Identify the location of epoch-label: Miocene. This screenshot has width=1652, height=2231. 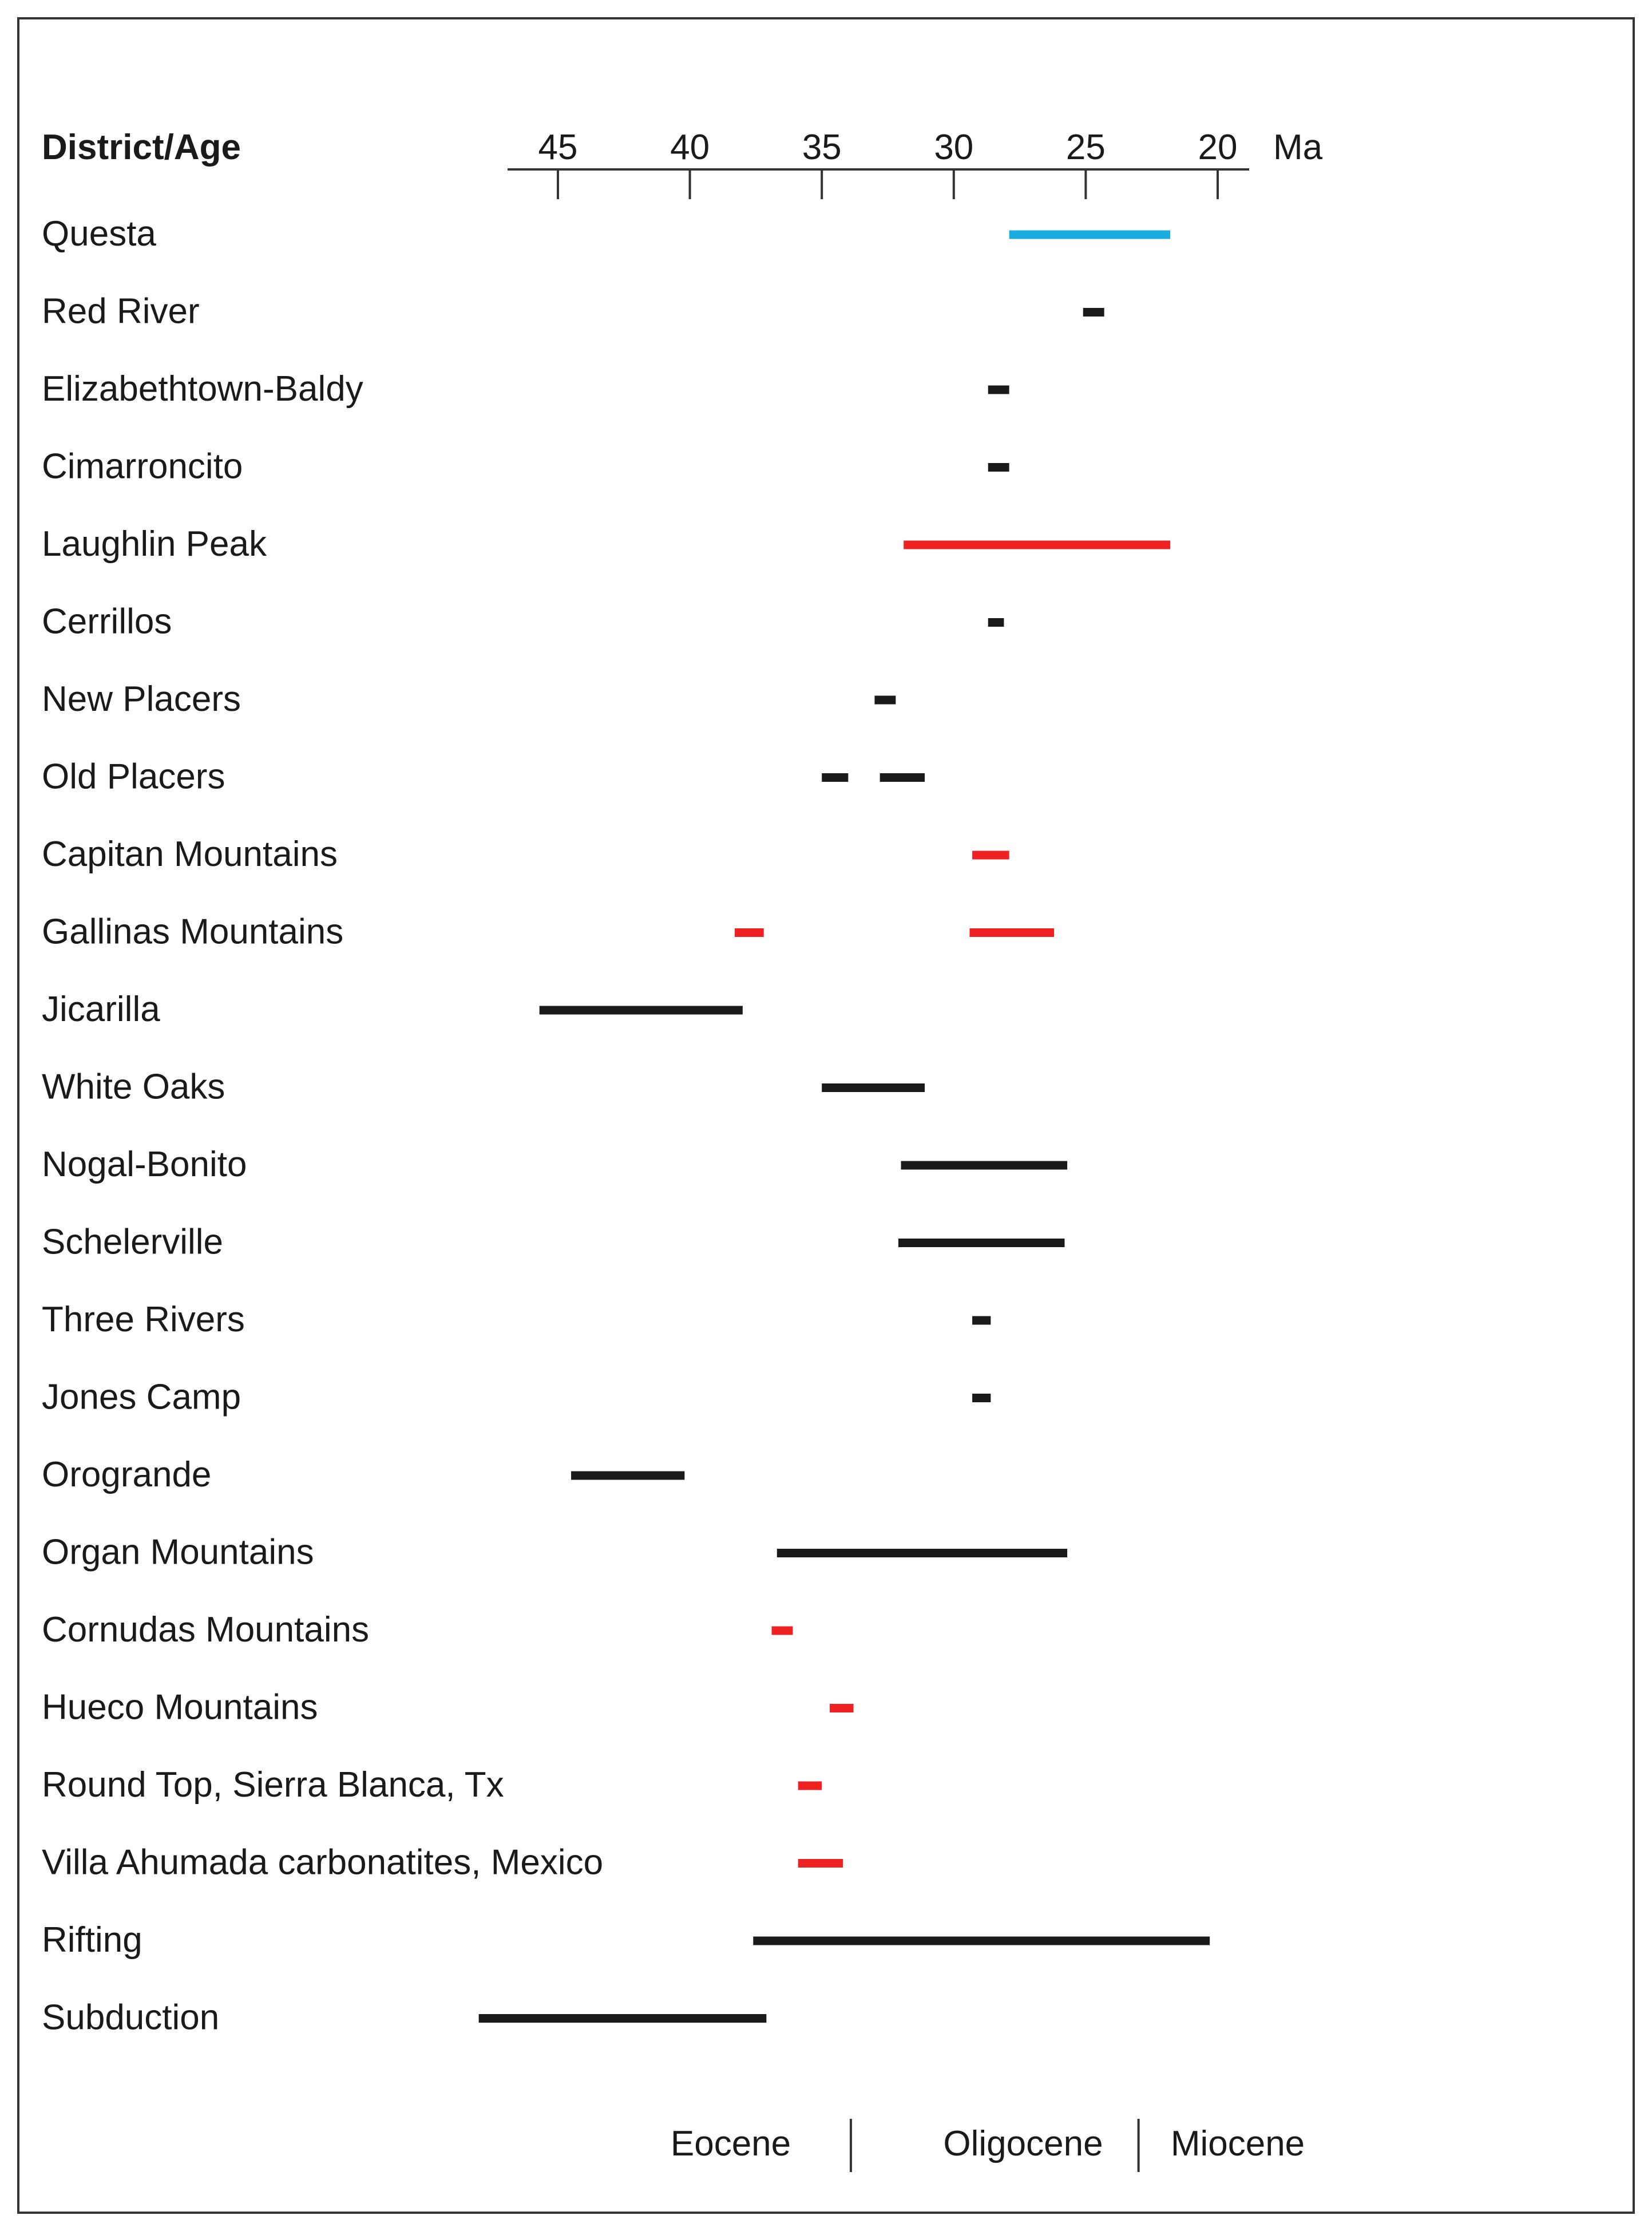
(1238, 2143).